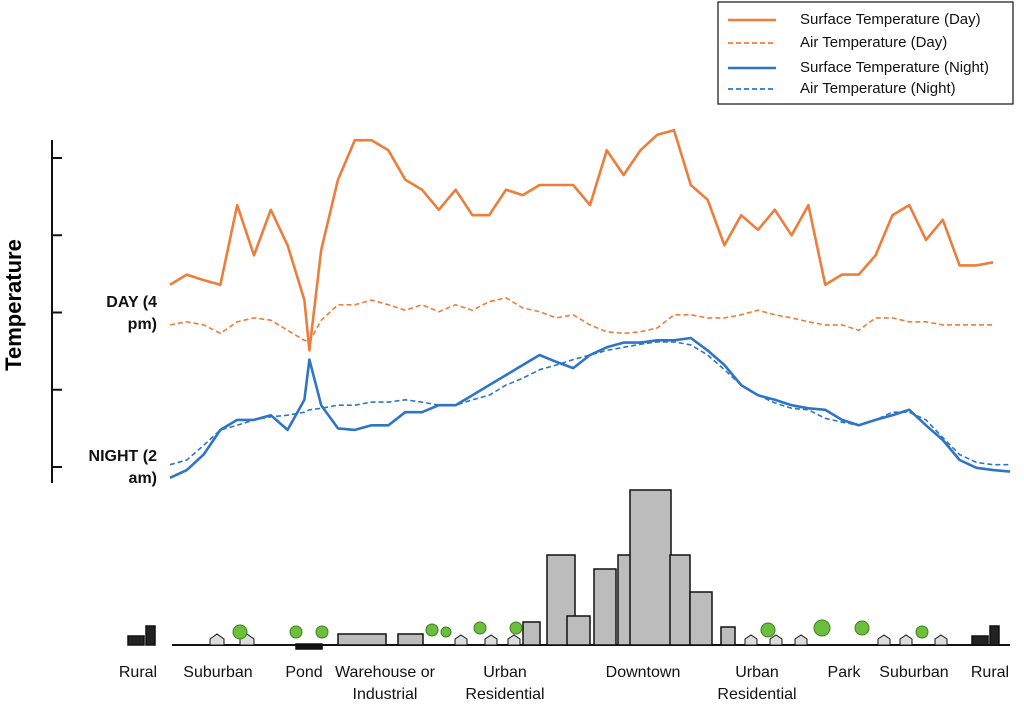 This screenshot has height=713, width=1024. Describe the element at coordinates (131, 313) in the screenshot. I see `y-tick-label: DAY (4 pm)` at that location.